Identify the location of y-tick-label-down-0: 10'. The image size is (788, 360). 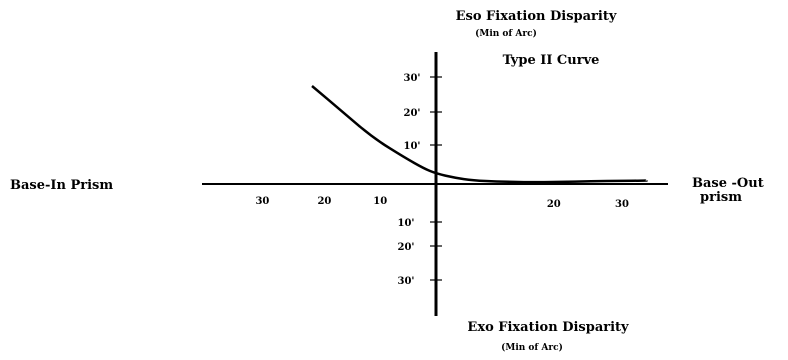
(406, 223).